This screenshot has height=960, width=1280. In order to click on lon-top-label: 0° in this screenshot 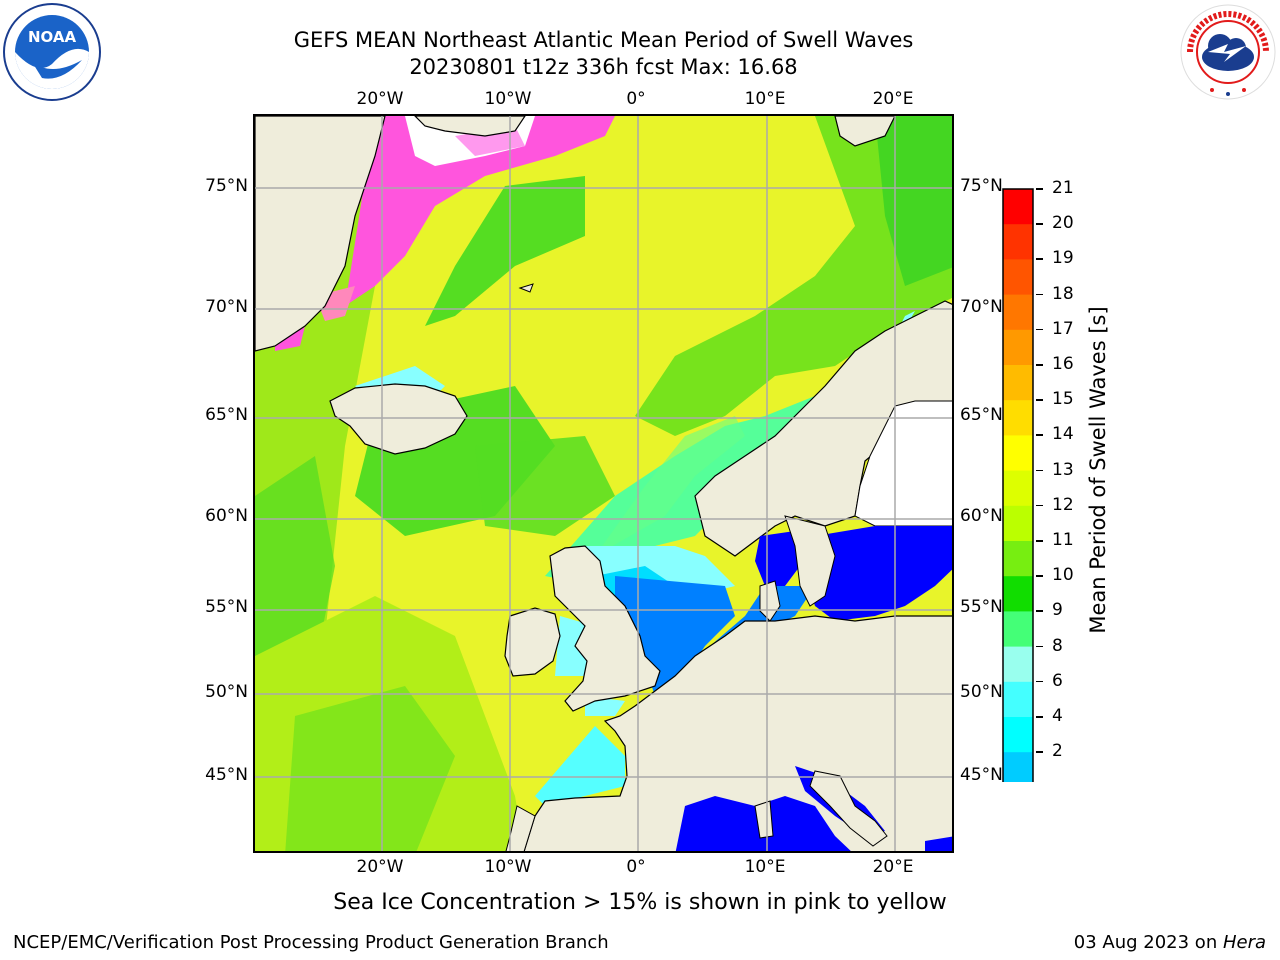, I will do `click(636, 99)`.